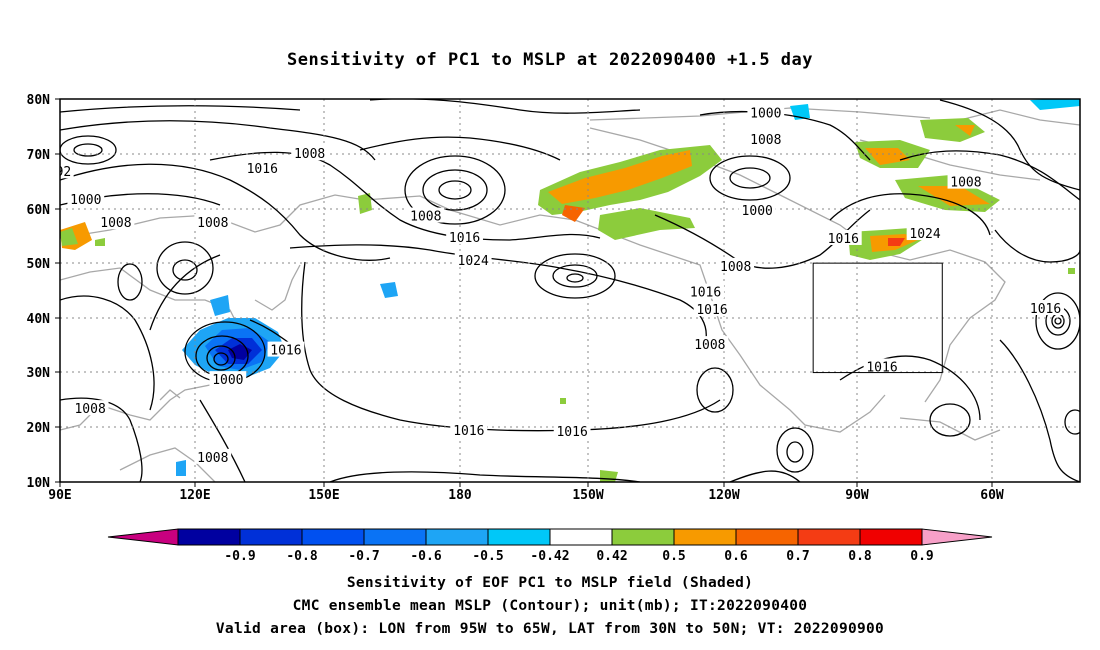 Image resolution: width=1100 pixels, height=650 pixels. Describe the element at coordinates (39, 100) in the screenshot. I see `lat-label: 80N` at that location.